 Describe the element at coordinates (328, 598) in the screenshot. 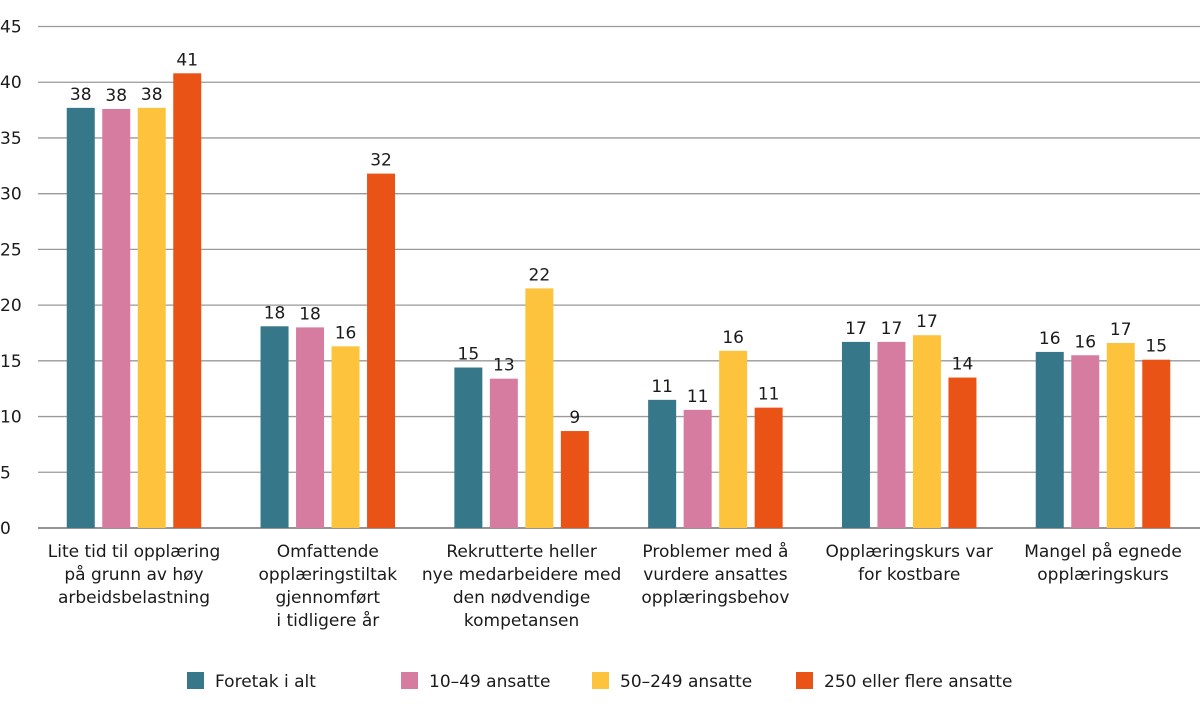

I see `x-tick-label: gjennomført` at that location.